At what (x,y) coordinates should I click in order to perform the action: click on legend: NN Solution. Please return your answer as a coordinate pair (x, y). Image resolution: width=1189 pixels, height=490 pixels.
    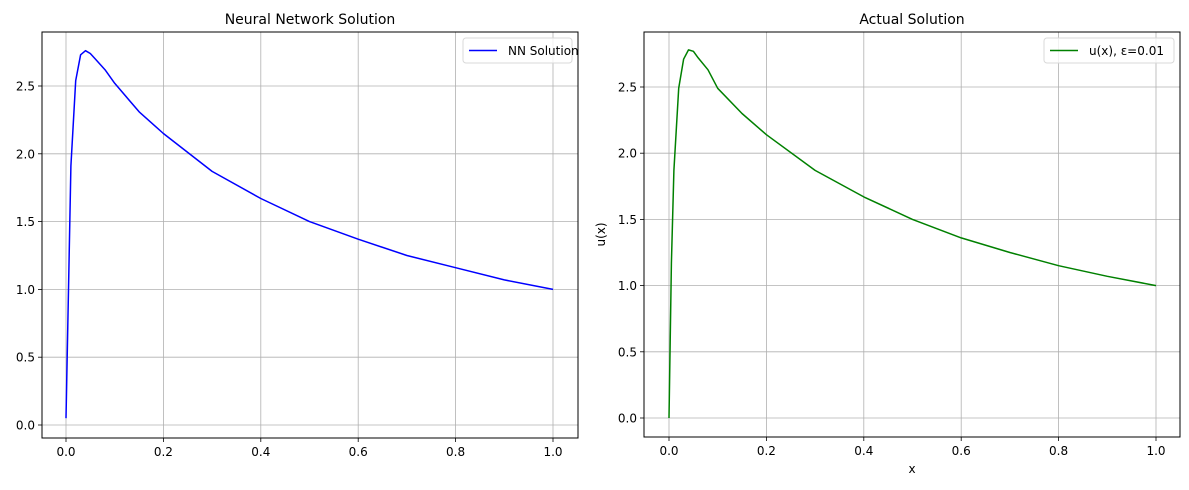
    Looking at the image, I should click on (520, 50).